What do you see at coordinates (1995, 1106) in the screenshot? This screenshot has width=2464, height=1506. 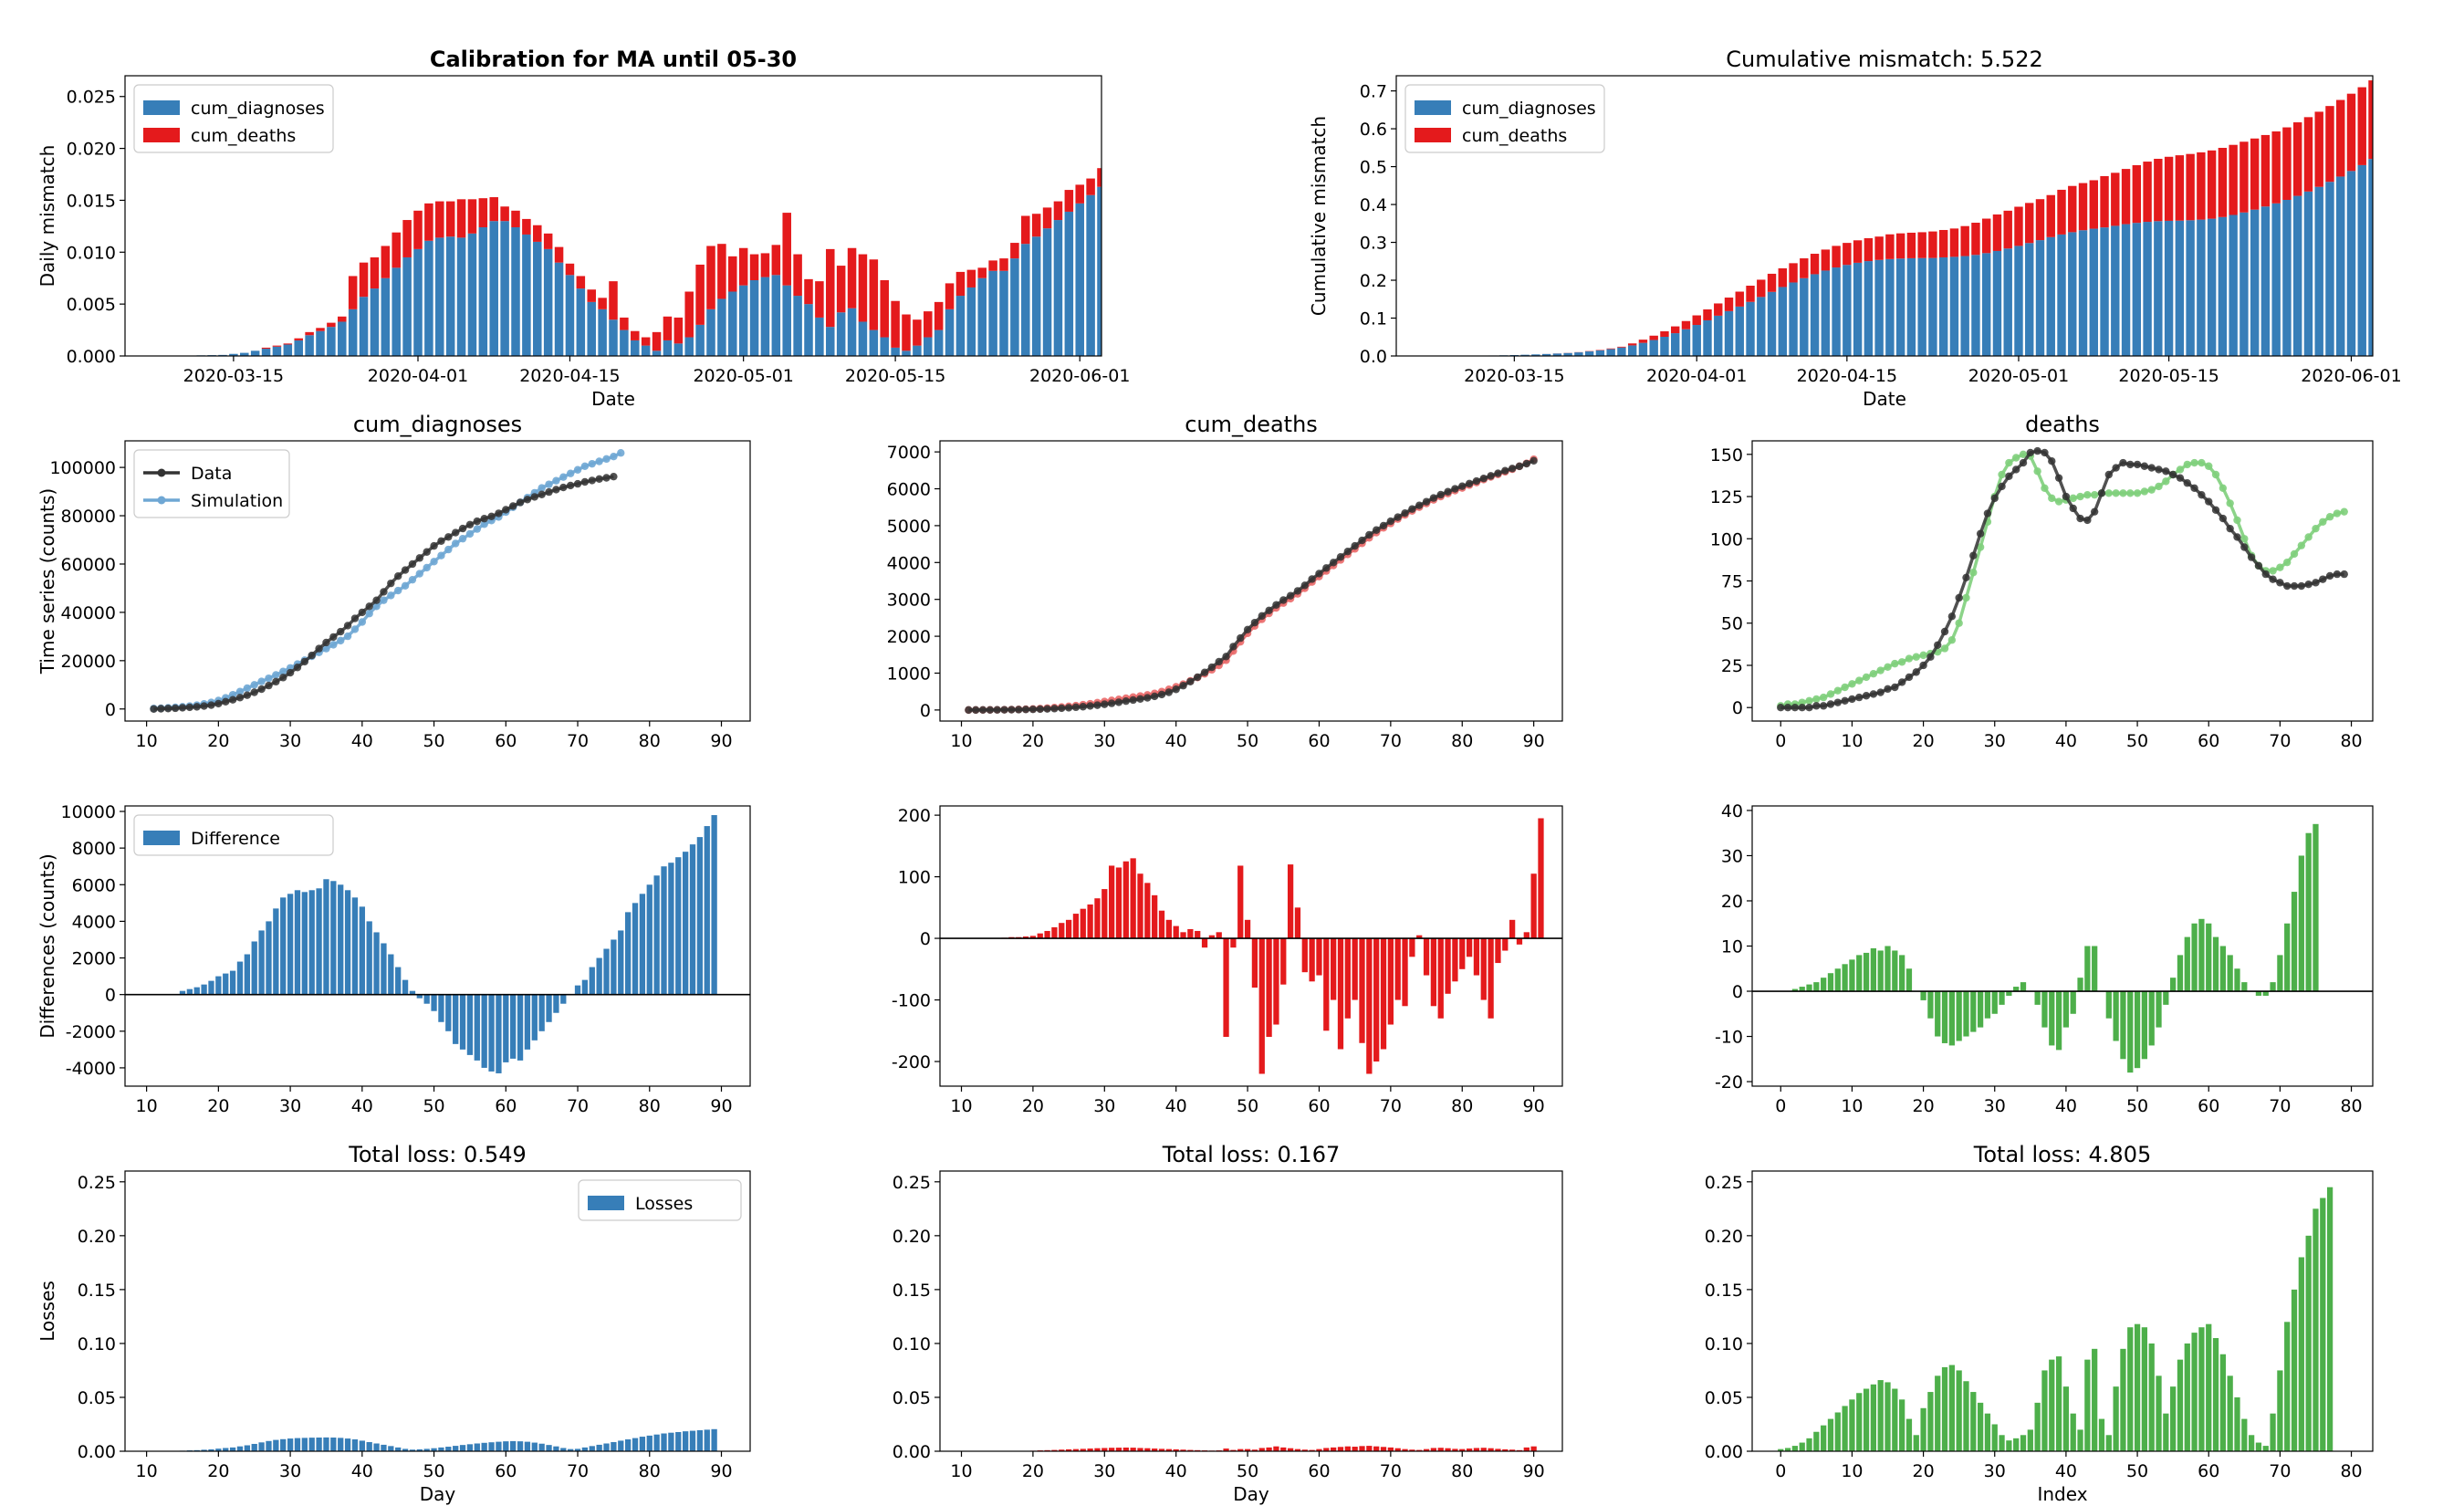 I see `x-tick-label: 30` at bounding box center [1995, 1106].